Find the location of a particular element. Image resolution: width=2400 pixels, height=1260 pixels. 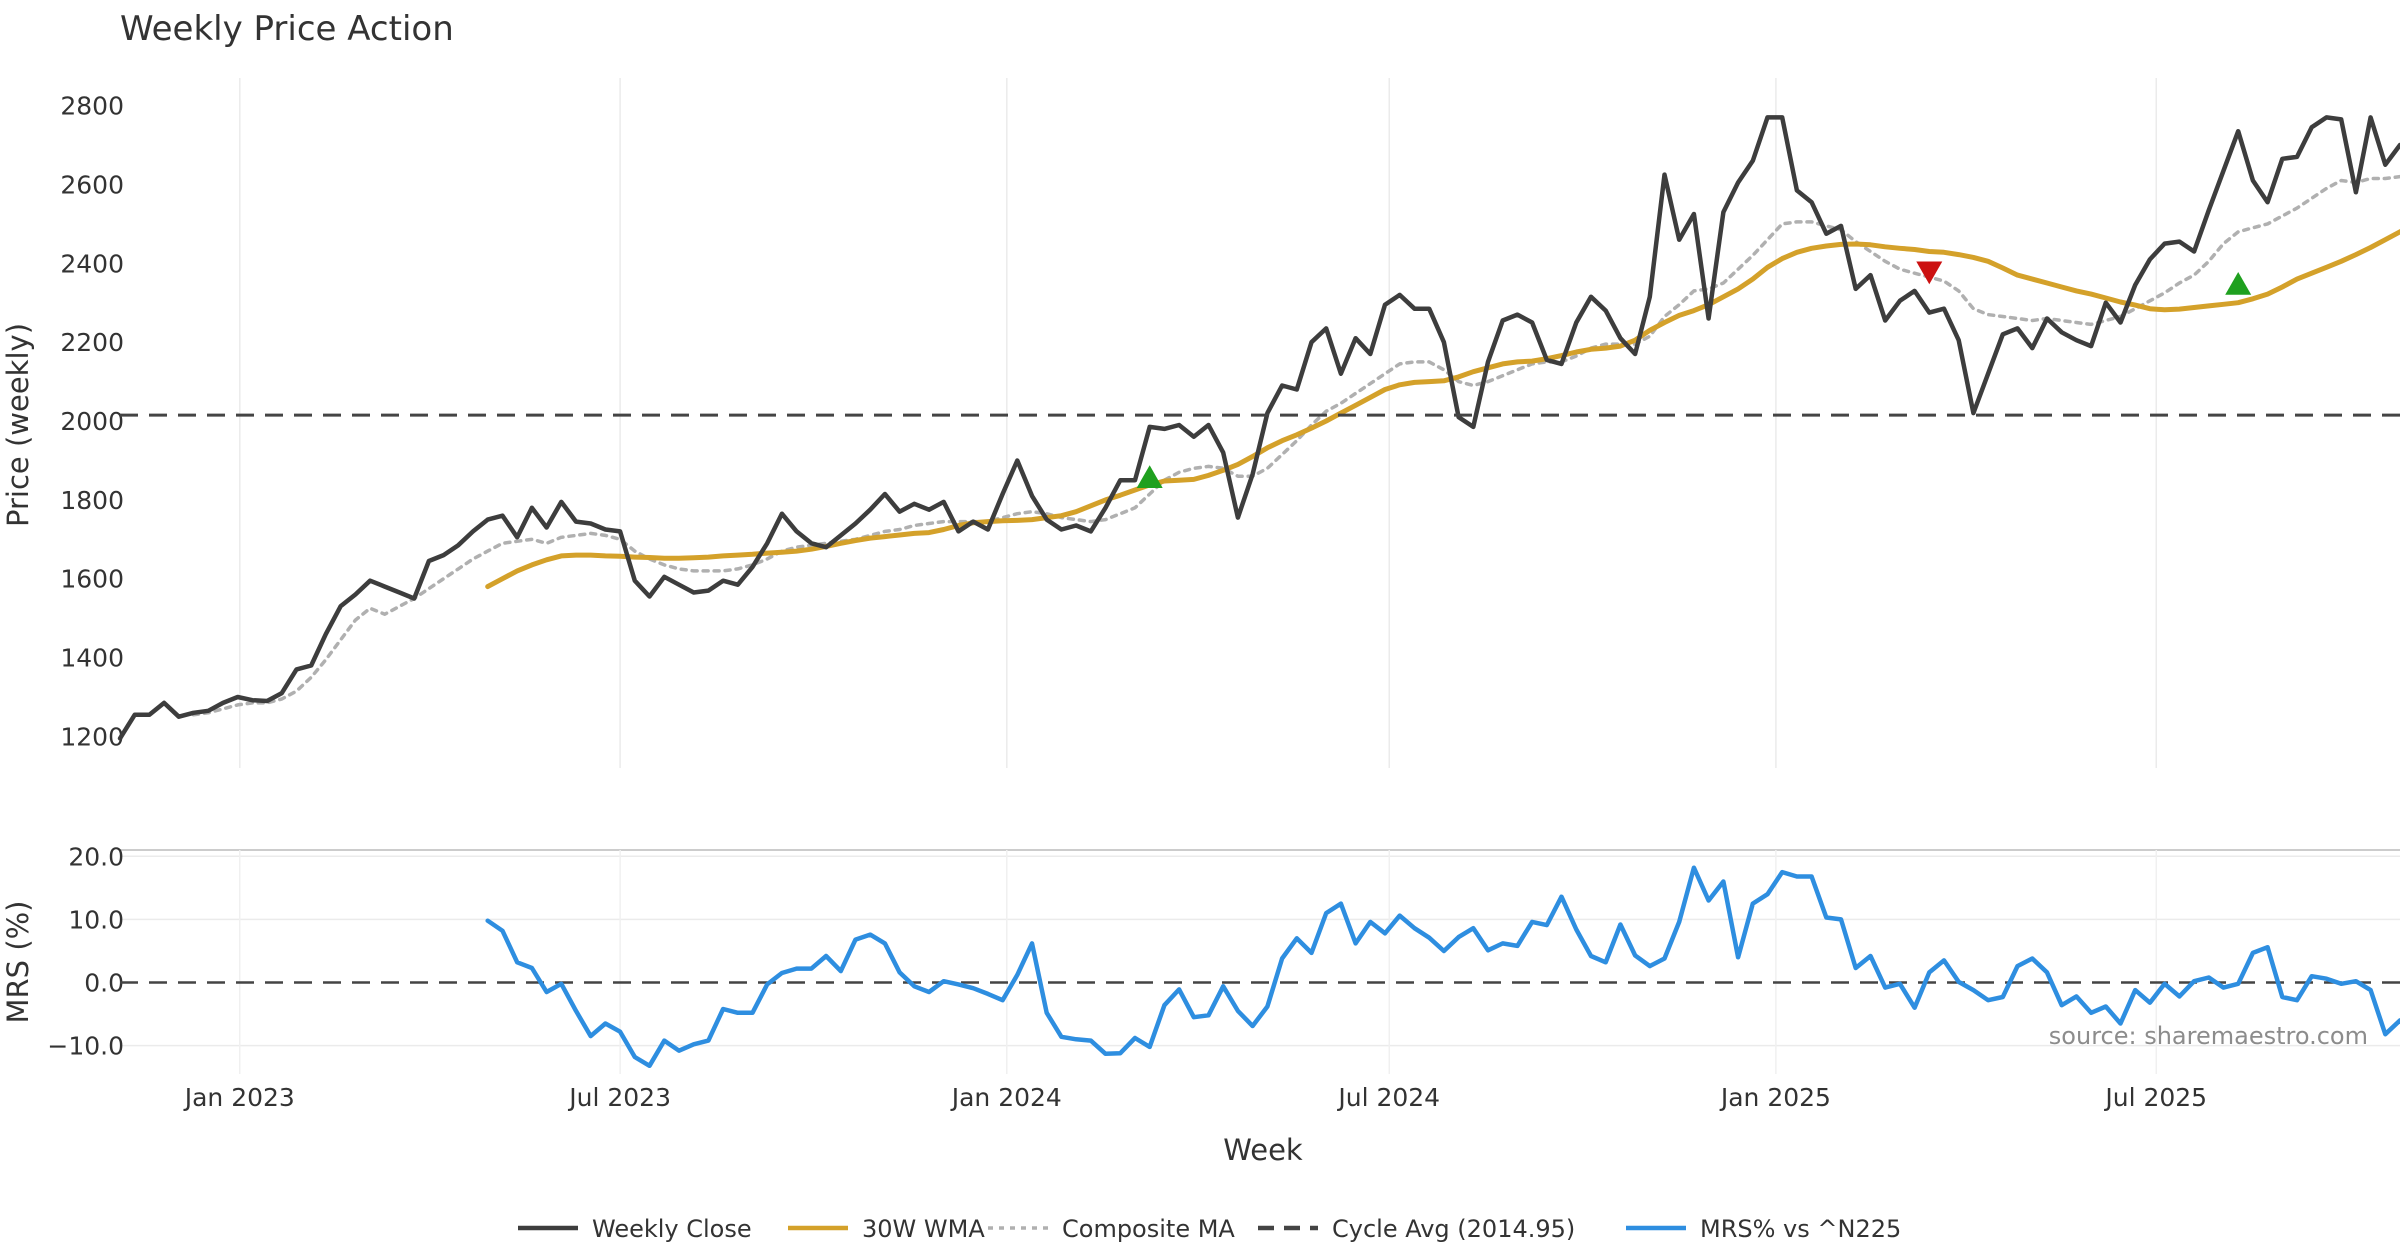

x-tick-label: Jul 2024 is located at coordinates (1388, 1097).